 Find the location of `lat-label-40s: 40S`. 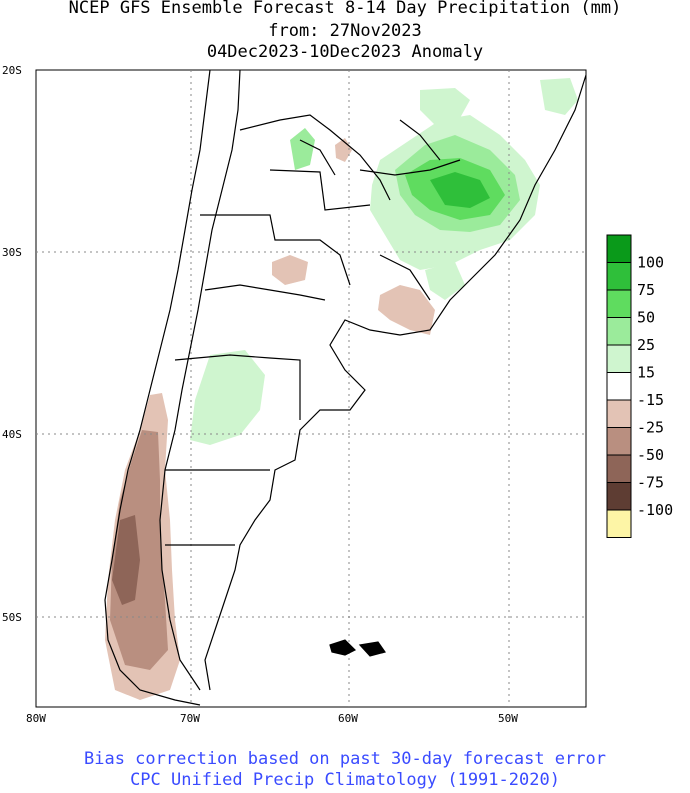

lat-label-40s: 40S is located at coordinates (12, 434).